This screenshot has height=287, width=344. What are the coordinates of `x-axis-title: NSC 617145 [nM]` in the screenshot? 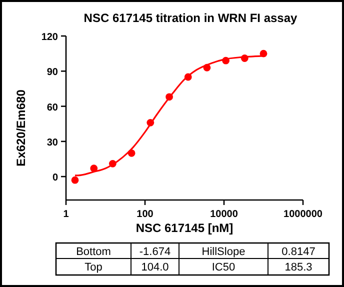 It's located at (185, 228).